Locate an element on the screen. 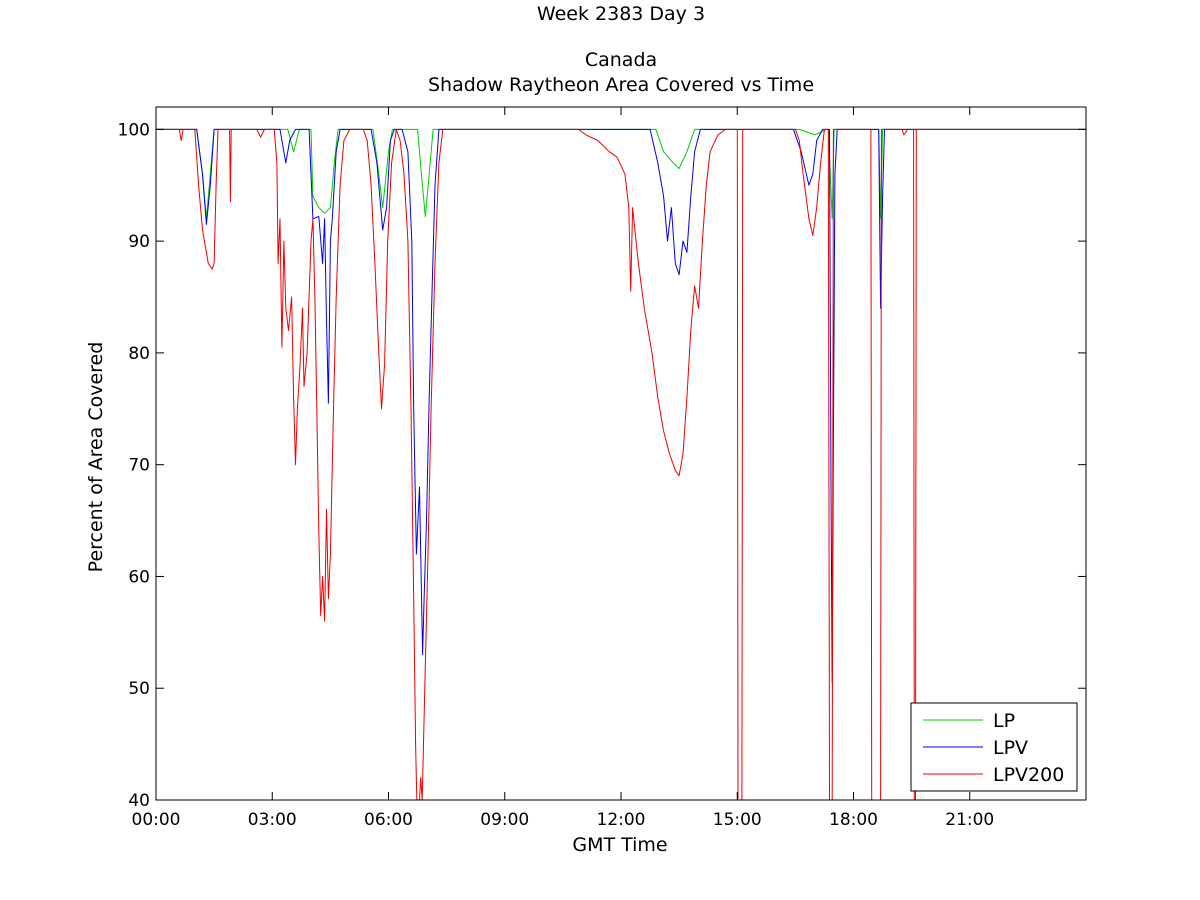 The image size is (1200, 900). chart-title-line-3: Shadow Raytheon Area Covered vs Time is located at coordinates (621, 85).